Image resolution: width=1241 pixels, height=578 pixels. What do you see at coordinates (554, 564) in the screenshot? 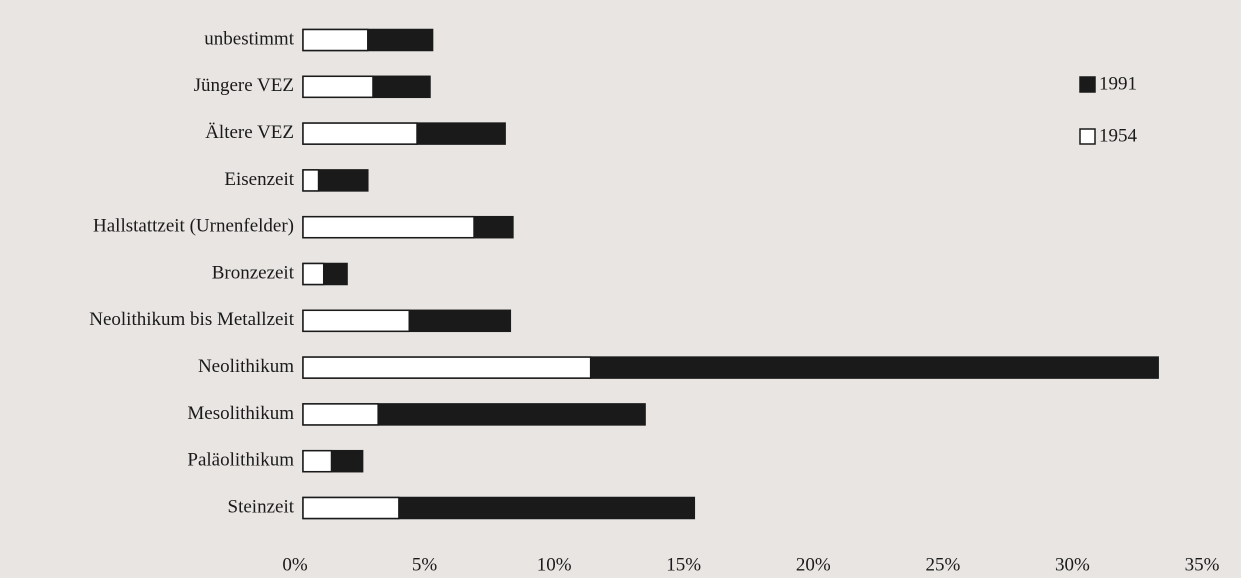
I see `x-tick-label: 10%` at bounding box center [554, 564].